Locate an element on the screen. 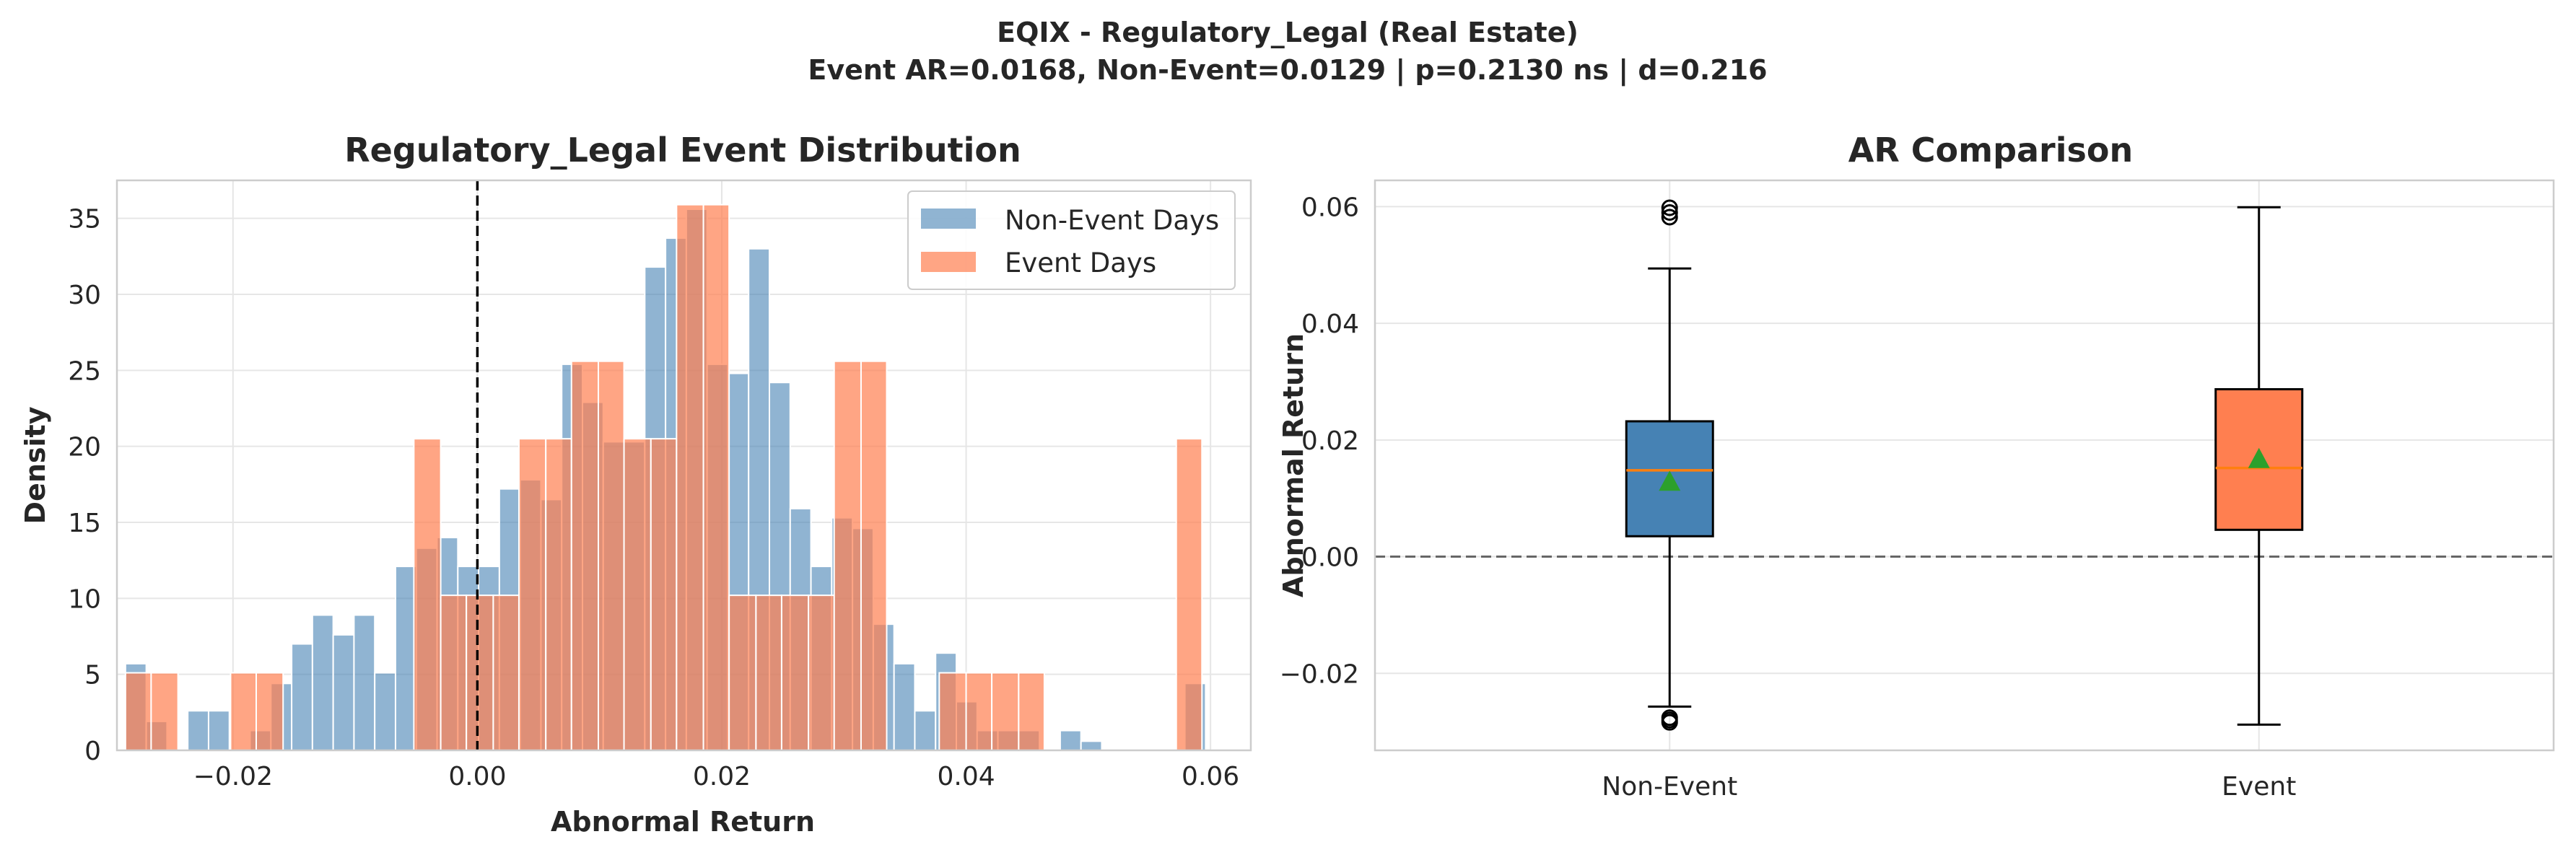 The width and height of the screenshot is (2576, 860). histogram-y-tick-label: 15 is located at coordinates (84, 524).